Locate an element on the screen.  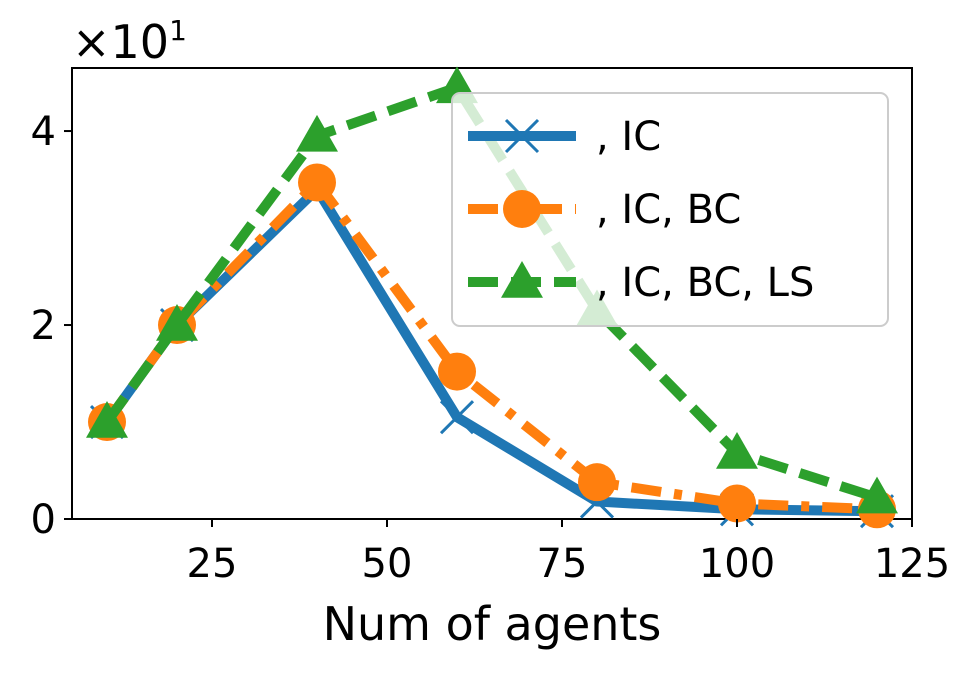
legend-entry: , IC, BC, LS is located at coordinates (641, 283).